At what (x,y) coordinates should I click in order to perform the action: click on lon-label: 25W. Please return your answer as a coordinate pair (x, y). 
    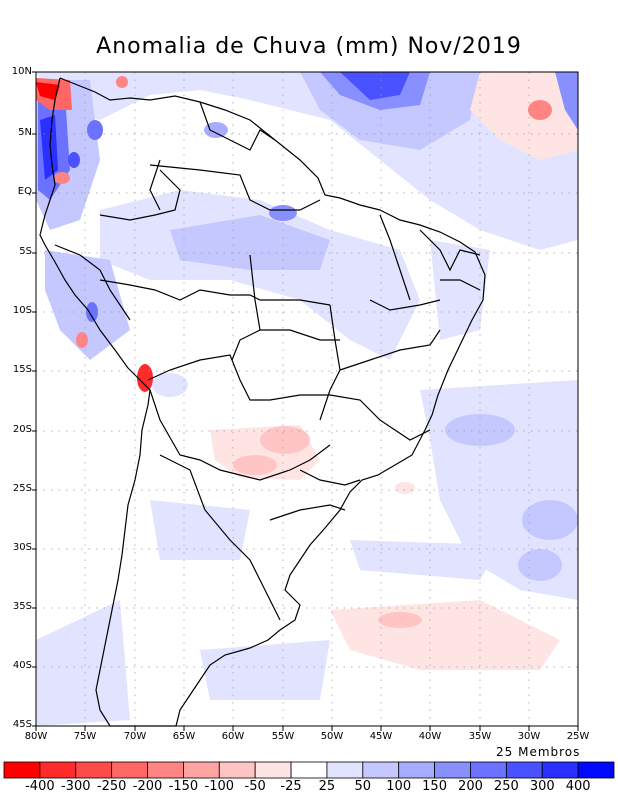
    Looking at the image, I should click on (578, 736).